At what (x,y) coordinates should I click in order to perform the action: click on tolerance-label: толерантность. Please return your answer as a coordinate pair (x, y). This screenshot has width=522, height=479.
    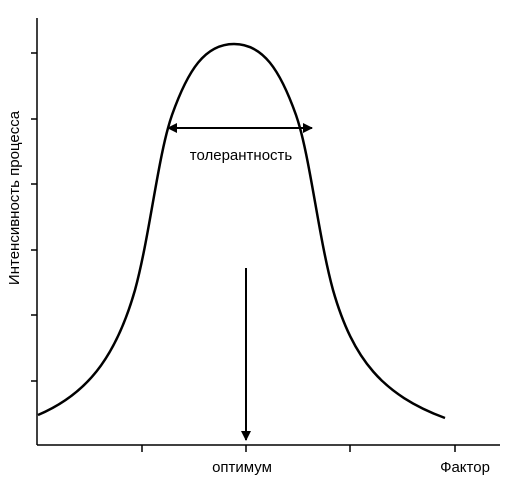
    Looking at the image, I should click on (241, 155).